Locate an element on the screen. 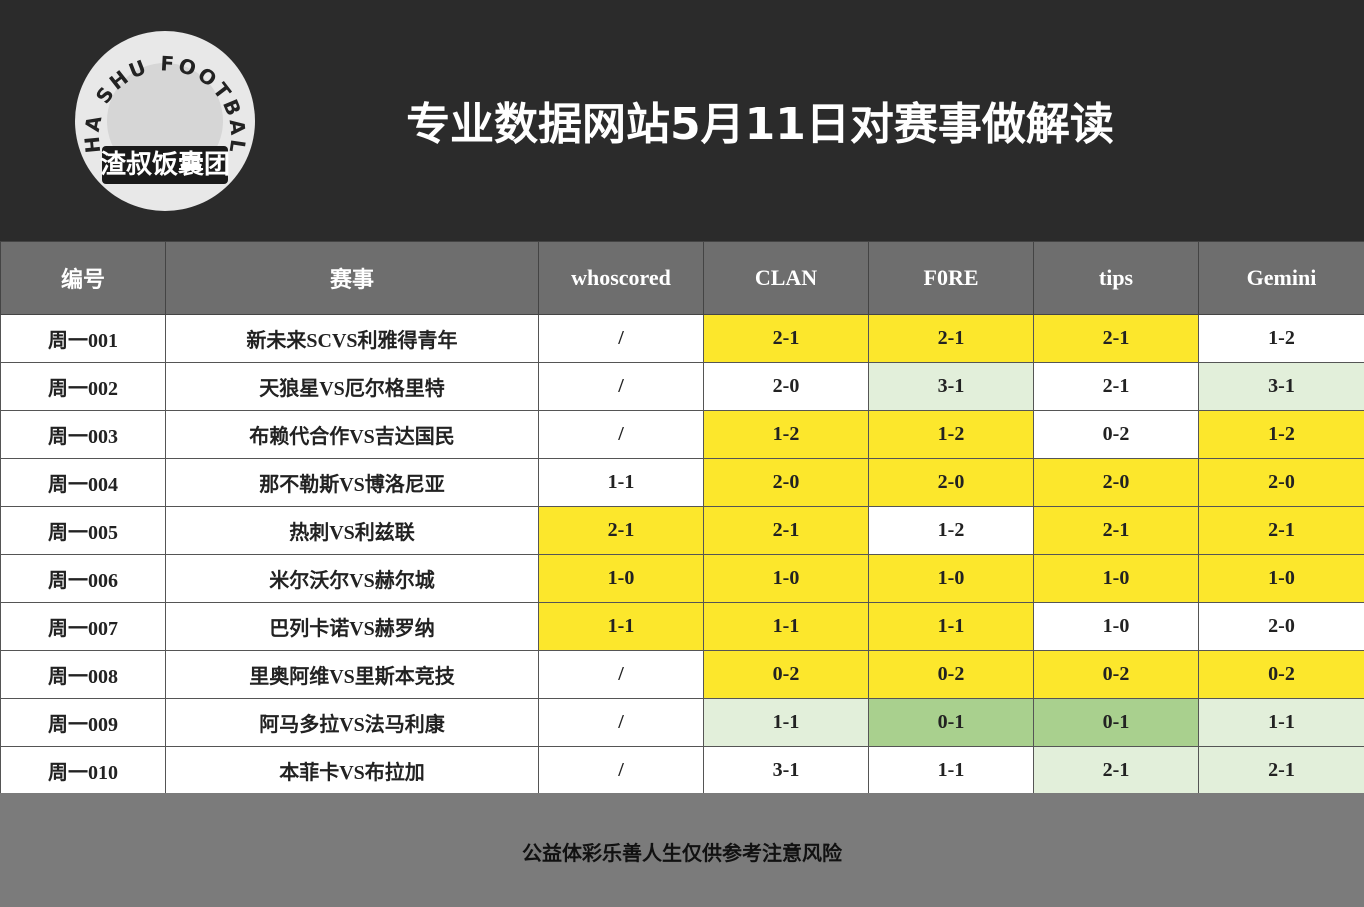  table-row: 周一006 米尔沃尔VS赫尔城 1-0 1-0 1-0 1-0 1-0 is located at coordinates (682, 578).